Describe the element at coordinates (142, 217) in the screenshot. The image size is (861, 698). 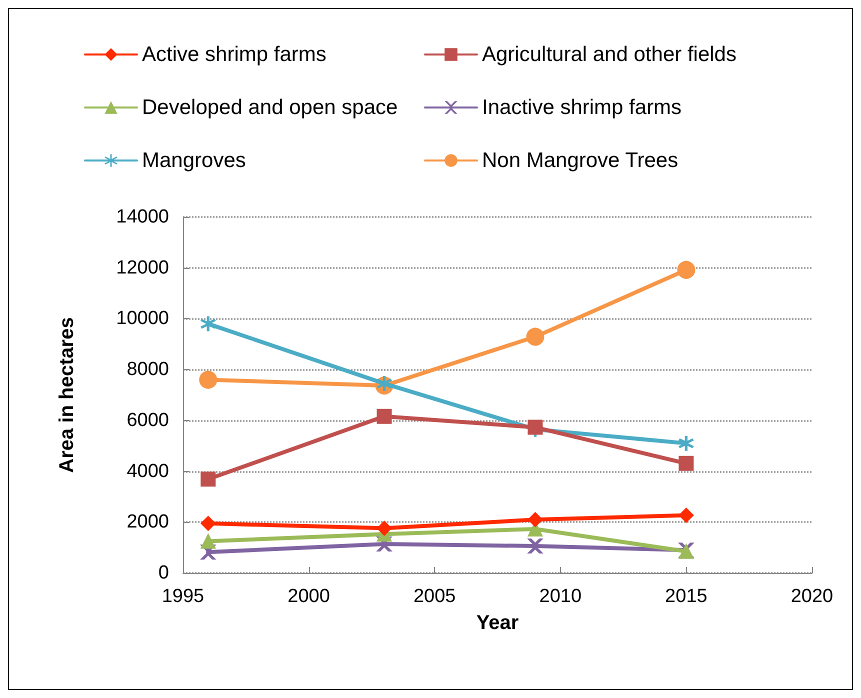
I see `y-tick-label: 14000` at that location.